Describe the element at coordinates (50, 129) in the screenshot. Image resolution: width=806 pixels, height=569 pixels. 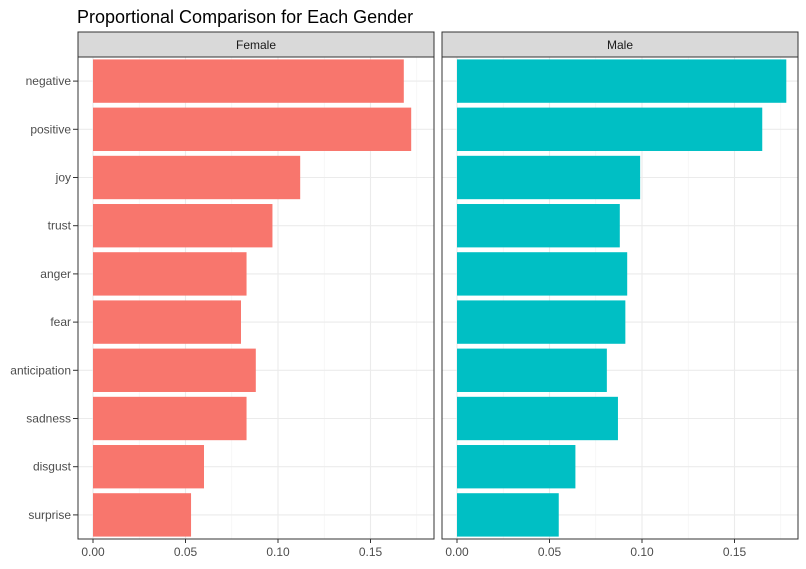
I see `y-tick-label: positive` at that location.